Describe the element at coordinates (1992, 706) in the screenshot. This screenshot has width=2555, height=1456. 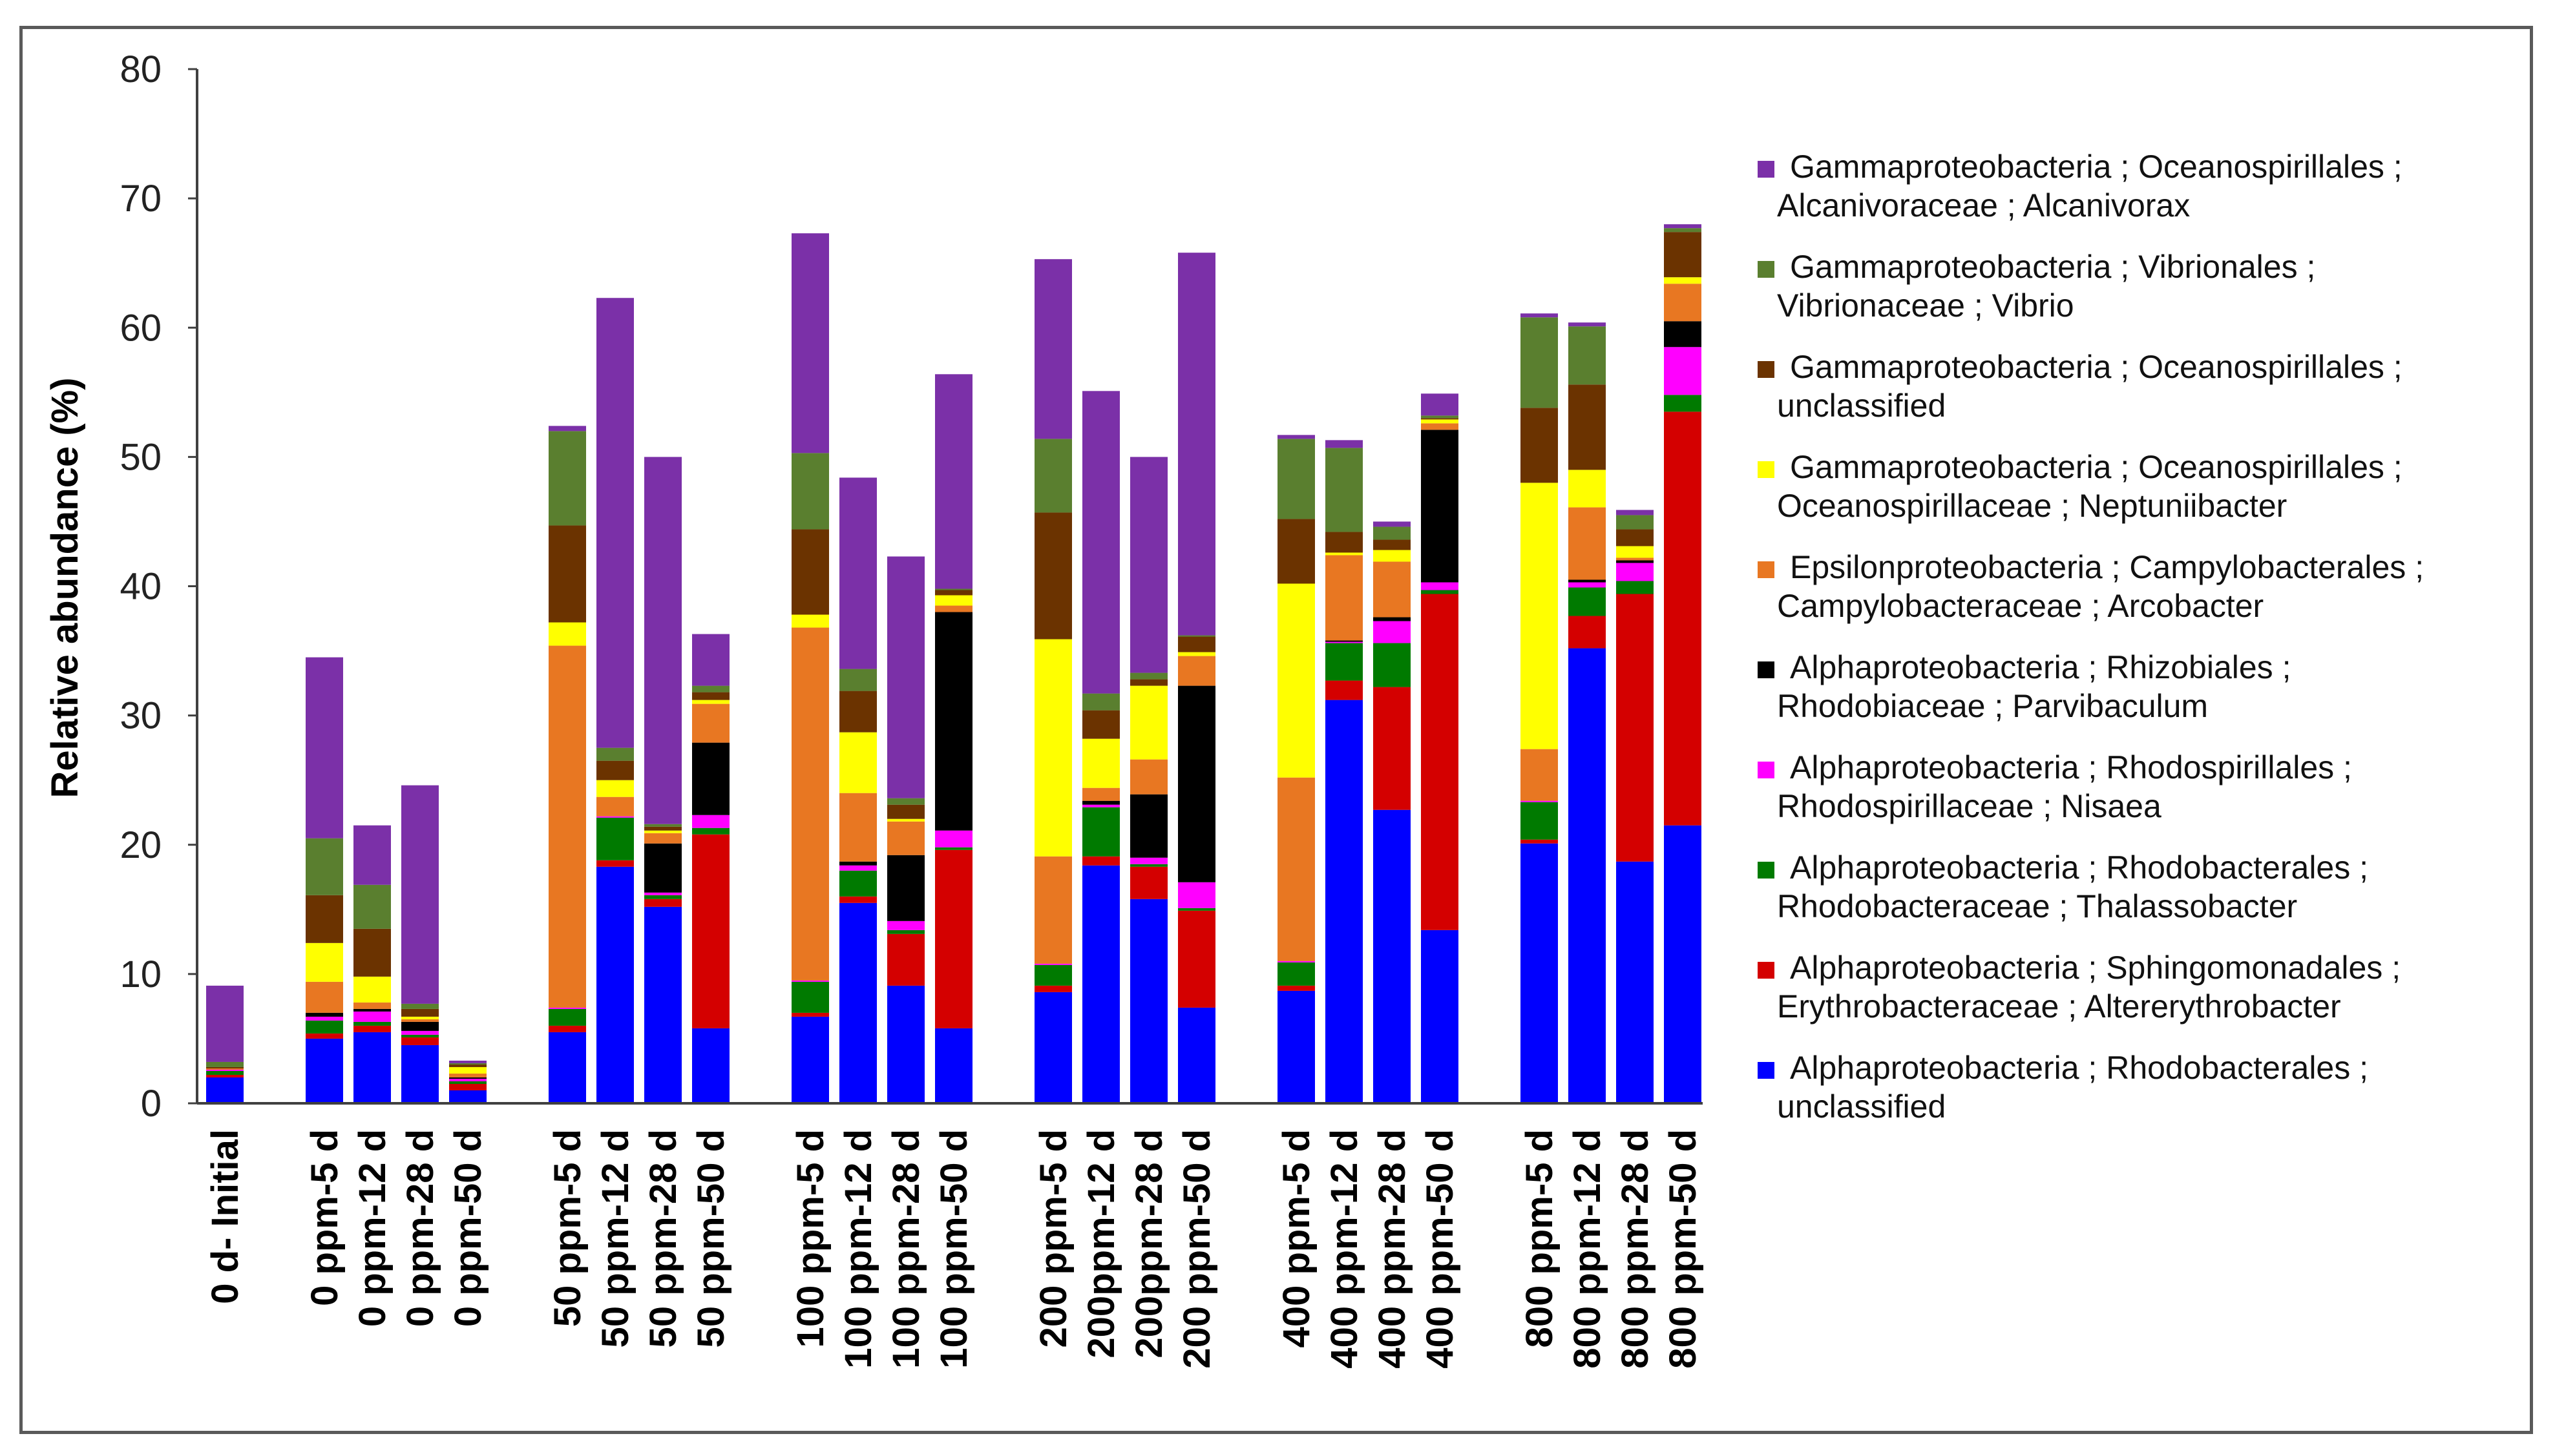
I see `legend-label: Rhodobiaceae ; Parvibaculum` at that location.